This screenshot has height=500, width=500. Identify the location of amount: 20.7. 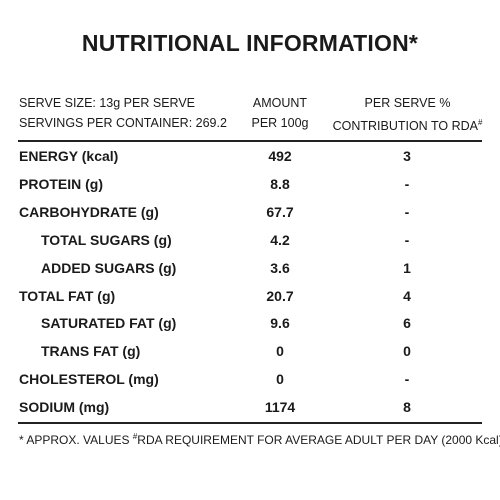
(280, 295).